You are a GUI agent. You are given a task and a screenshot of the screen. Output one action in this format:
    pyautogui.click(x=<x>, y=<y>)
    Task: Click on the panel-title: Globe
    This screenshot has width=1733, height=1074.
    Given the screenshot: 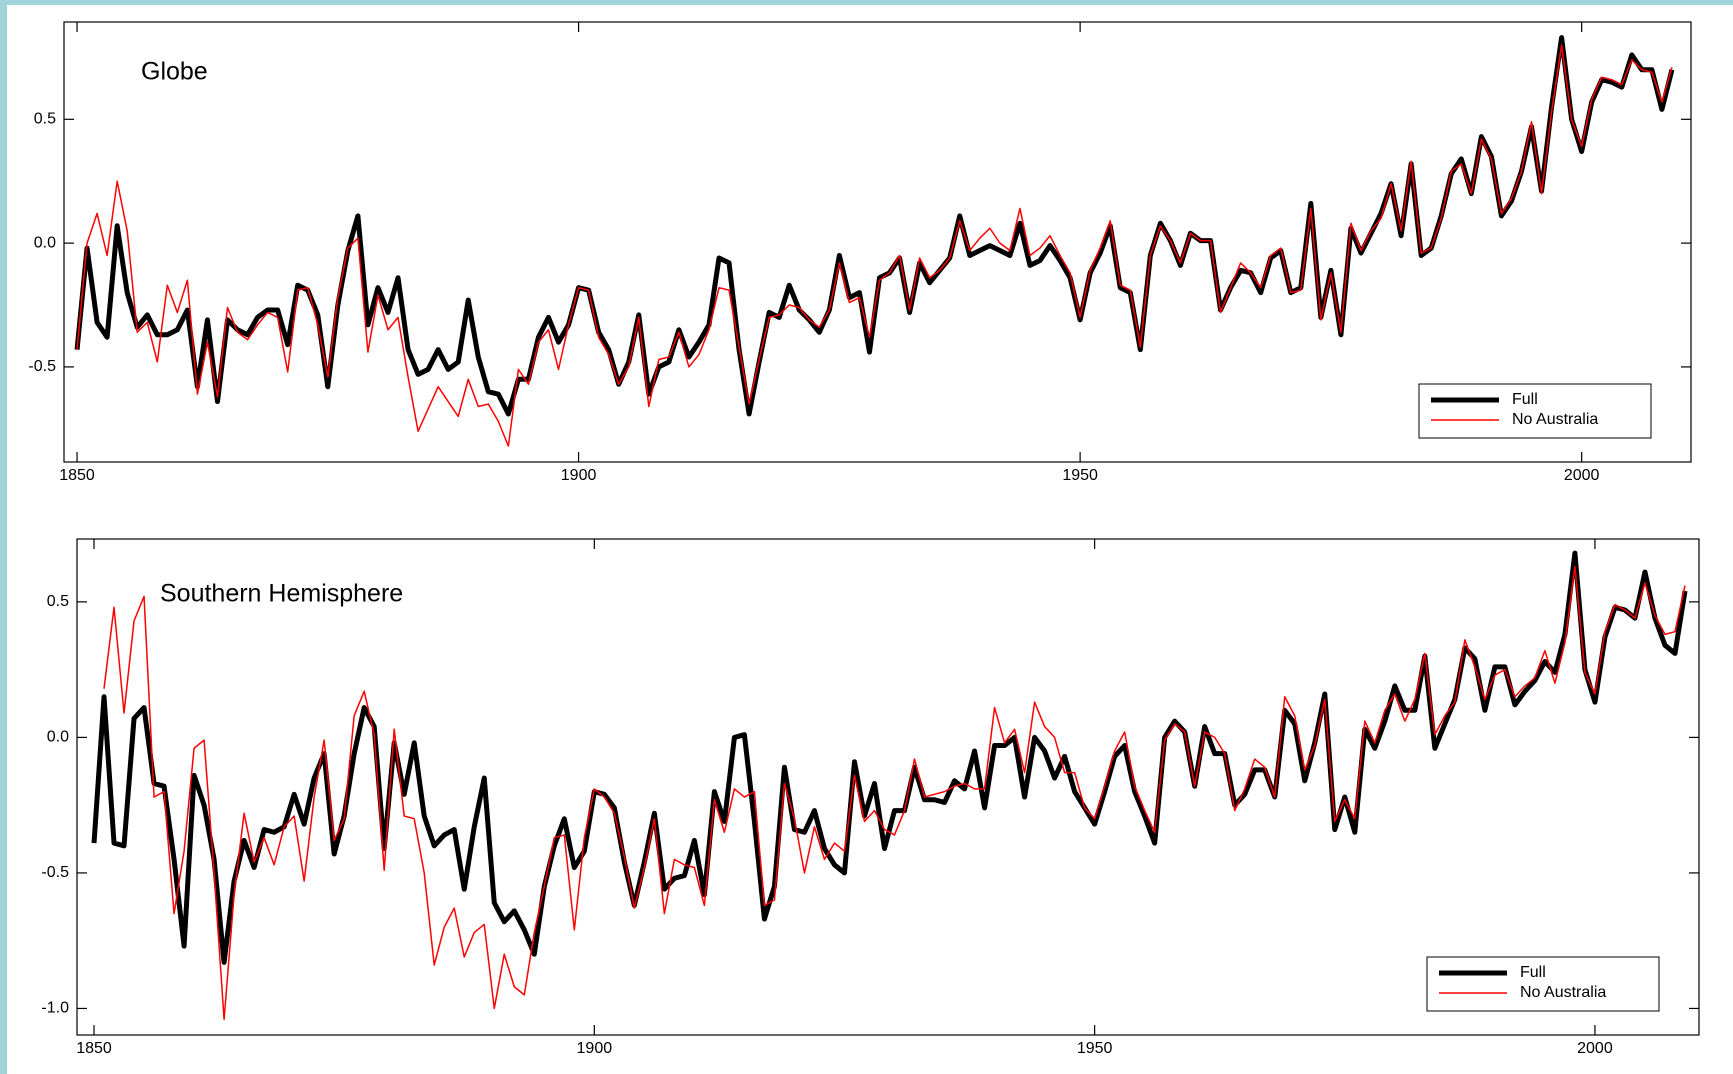 What is the action you would take?
    pyautogui.click(x=174, y=72)
    